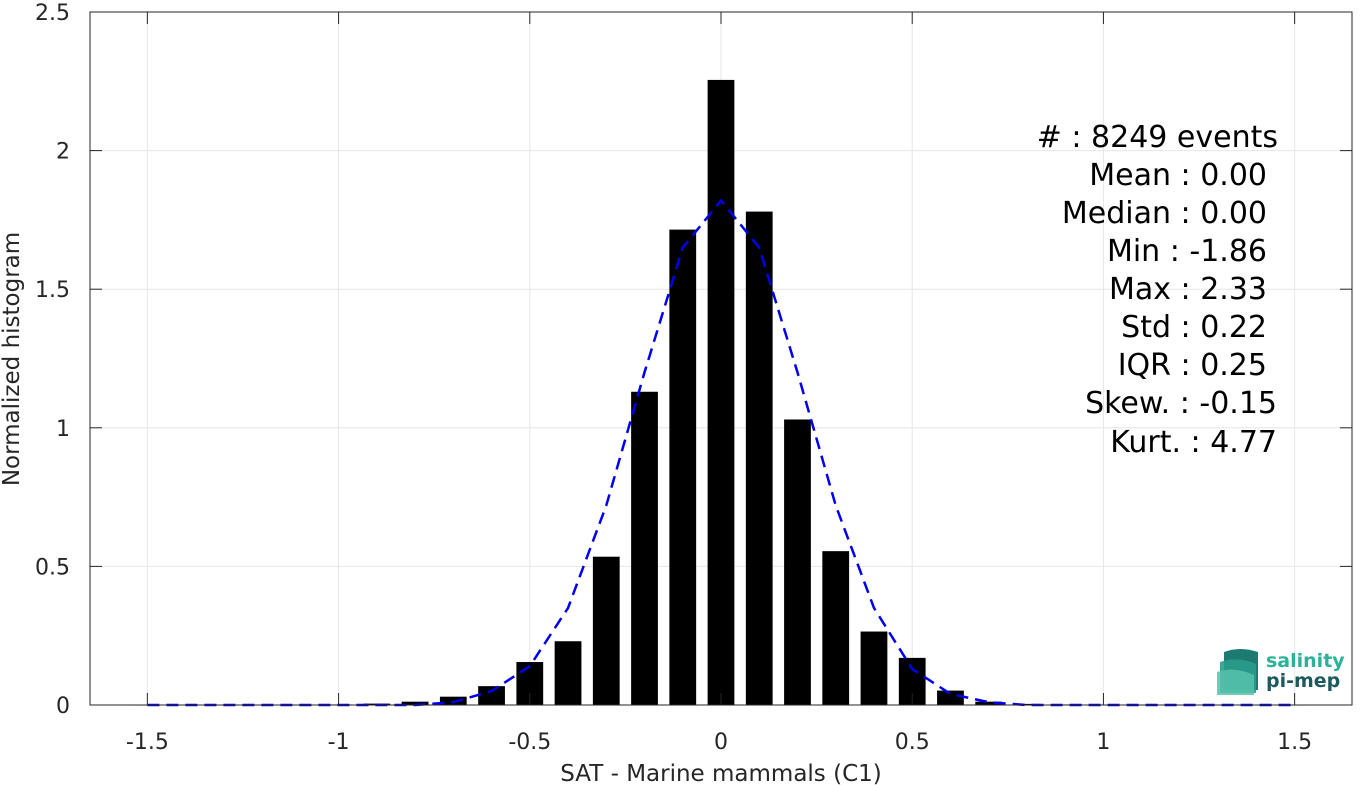 The height and width of the screenshot is (785, 1367). What do you see at coordinates (147, 742) in the screenshot?
I see `x-tick-label: -1.5` at bounding box center [147, 742].